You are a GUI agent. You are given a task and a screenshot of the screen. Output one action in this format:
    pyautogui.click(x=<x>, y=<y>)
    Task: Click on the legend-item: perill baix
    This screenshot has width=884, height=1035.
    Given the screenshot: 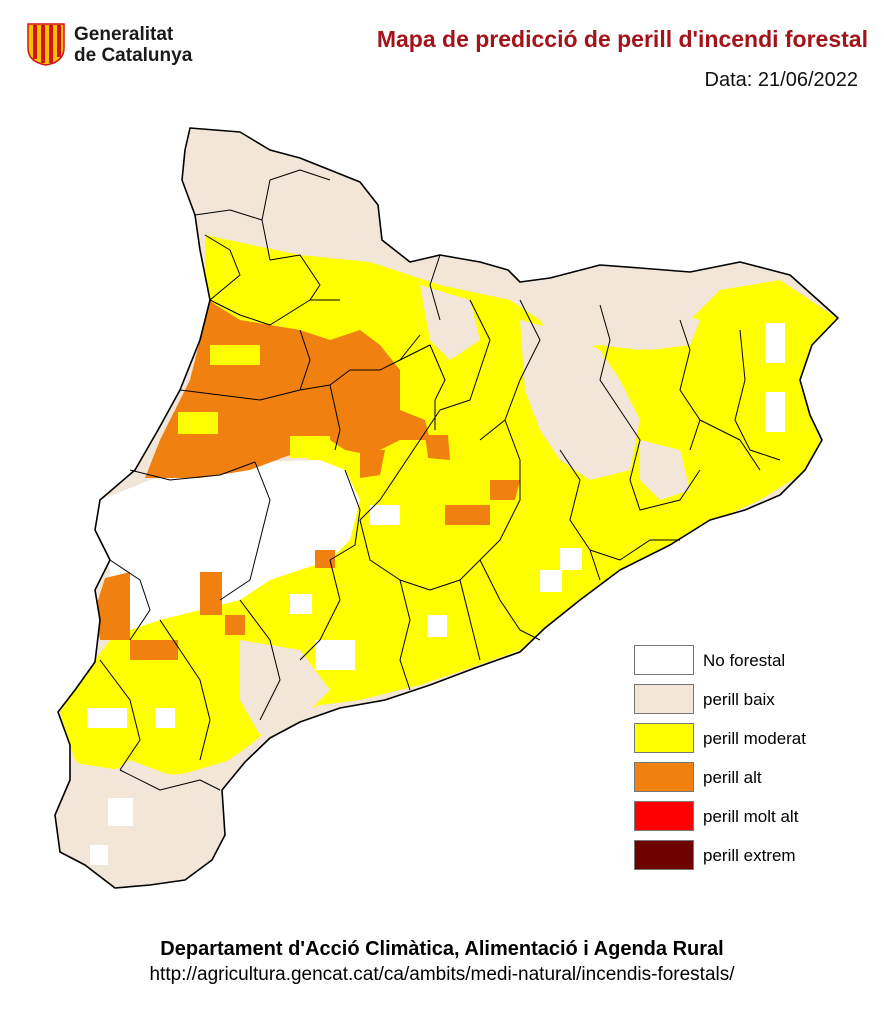 What is the action you would take?
    pyautogui.click(x=754, y=699)
    